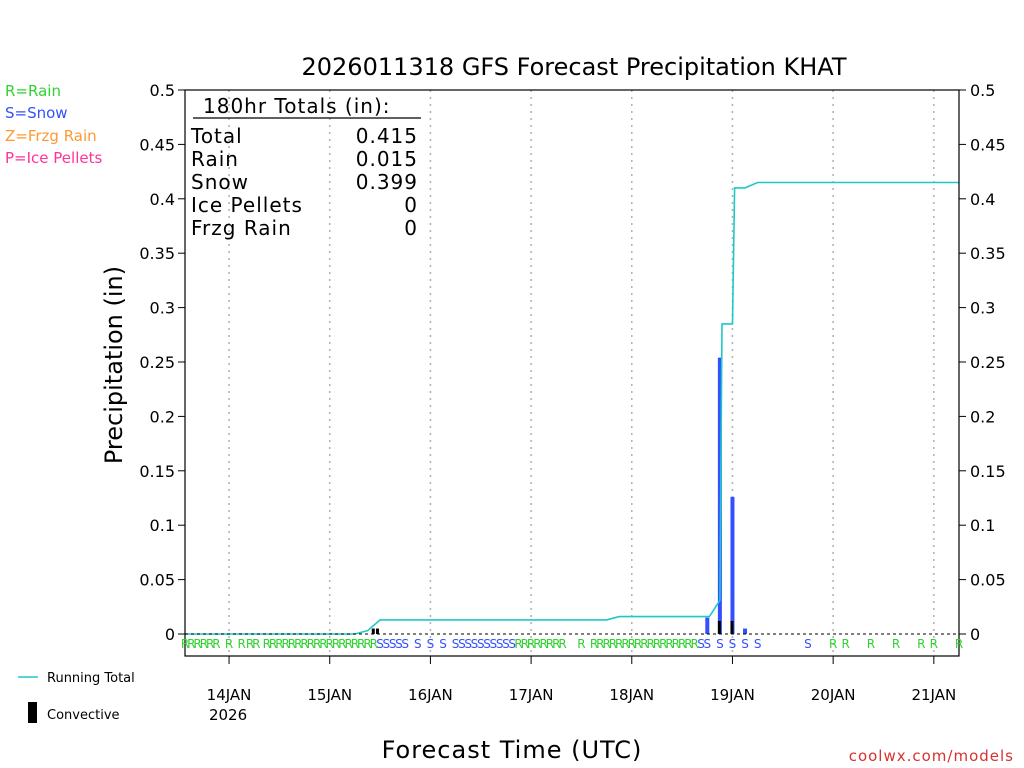  What do you see at coordinates (531, 695) in the screenshot?
I see `x-tick-label: 17JAN` at bounding box center [531, 695].